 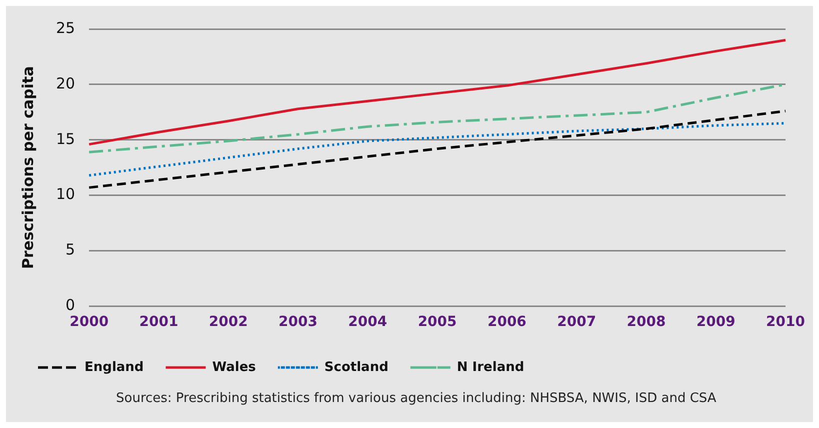 What do you see at coordinates (356, 367) in the screenshot?
I see `legend-label: Scotland` at bounding box center [356, 367].